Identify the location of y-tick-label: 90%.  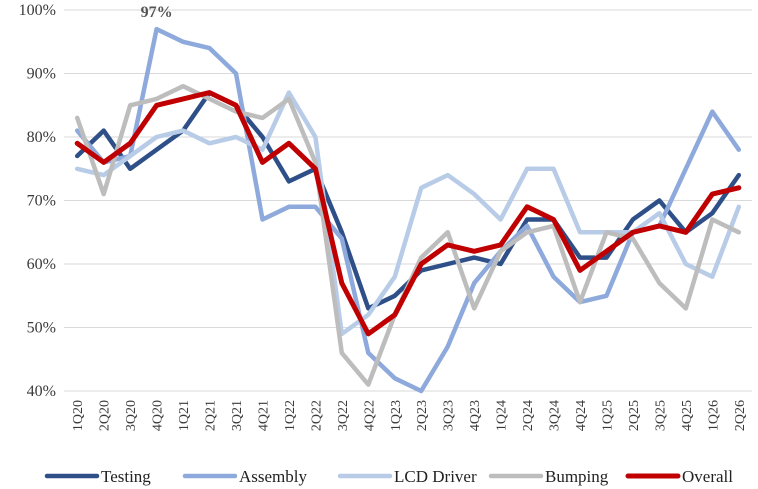
(41, 74).